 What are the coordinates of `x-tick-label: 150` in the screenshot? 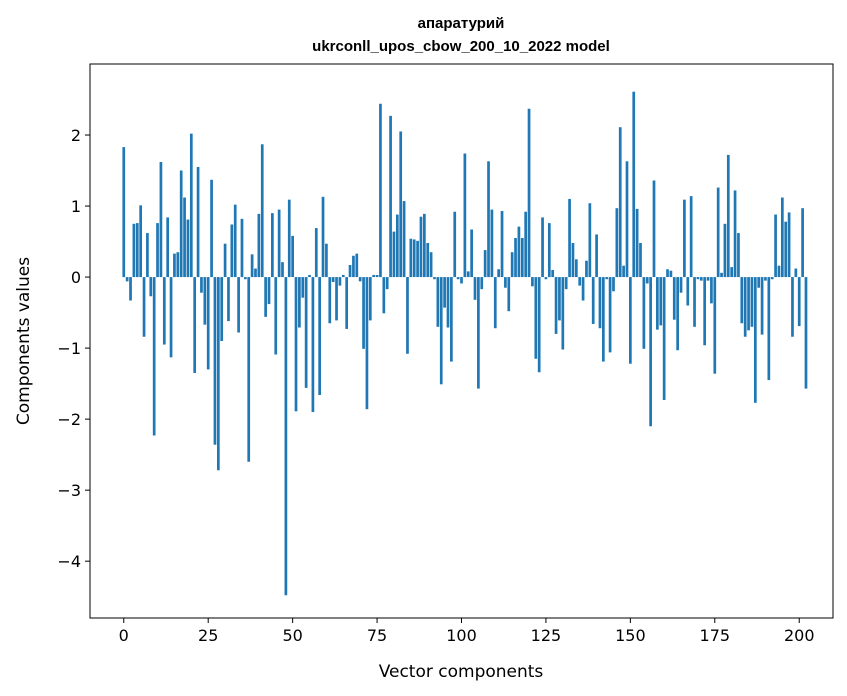 It's located at (630, 635).